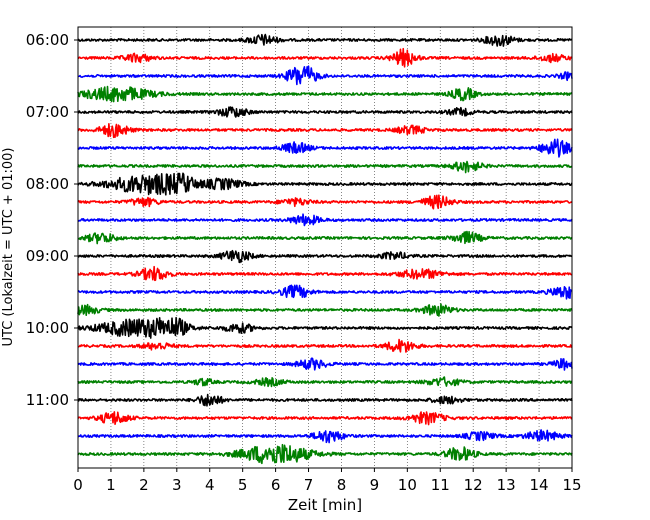 The height and width of the screenshot is (520, 650). What do you see at coordinates (325, 505) in the screenshot?
I see `x-axis-label: Zeit [min]` at bounding box center [325, 505].